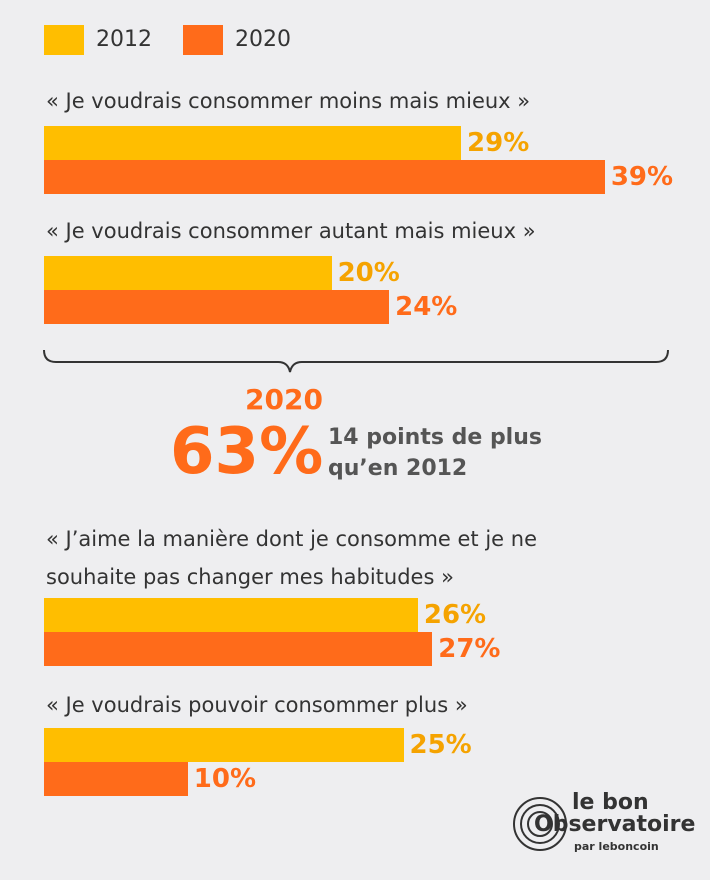 The width and height of the screenshot is (710, 880). Describe the element at coordinates (225, 779) in the screenshot. I see `value-label: 10%` at that location.